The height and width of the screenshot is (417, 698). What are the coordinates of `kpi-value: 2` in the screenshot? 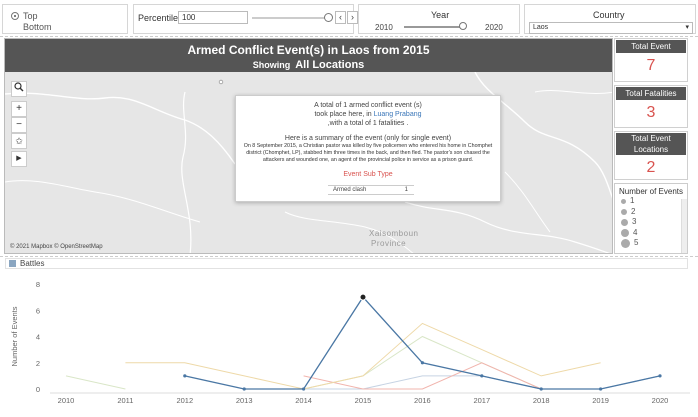 It's located at (651, 167).